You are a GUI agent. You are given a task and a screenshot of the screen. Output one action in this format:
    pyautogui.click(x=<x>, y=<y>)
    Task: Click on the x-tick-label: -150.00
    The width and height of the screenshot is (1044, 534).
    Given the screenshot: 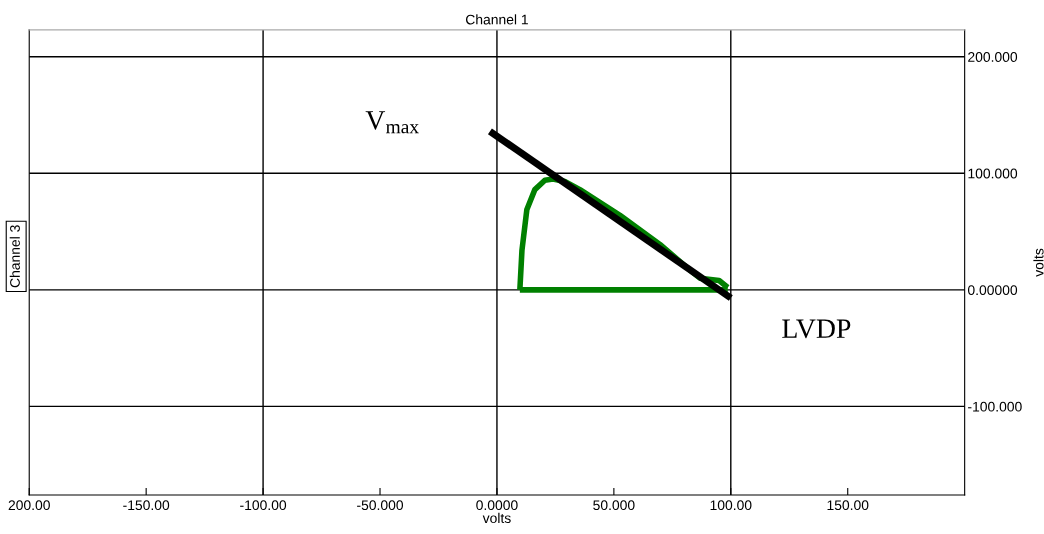 What is the action you would take?
    pyautogui.click(x=146, y=505)
    